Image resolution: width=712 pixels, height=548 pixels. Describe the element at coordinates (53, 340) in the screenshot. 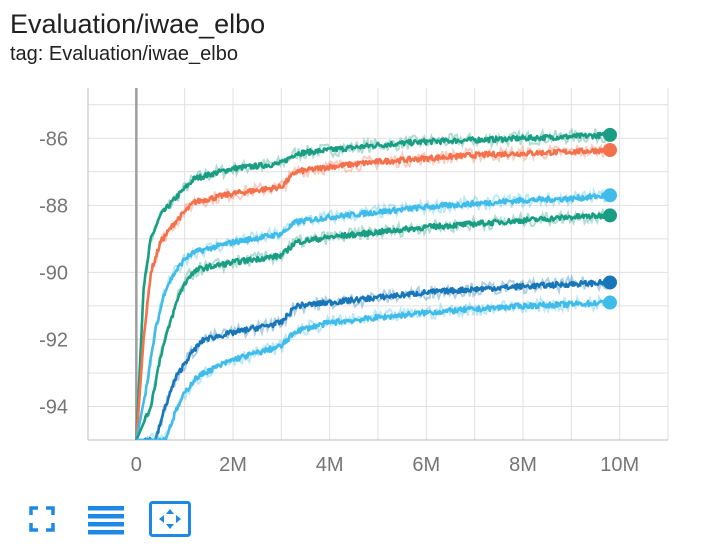

I see `y-tick-label: -92` at that location.